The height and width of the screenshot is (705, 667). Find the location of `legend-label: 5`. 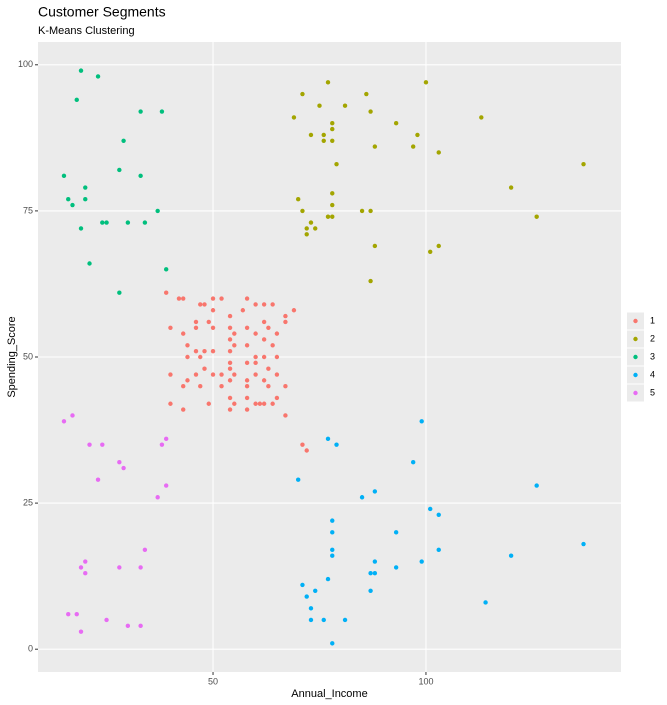

legend-label: 5 is located at coordinates (652, 392).